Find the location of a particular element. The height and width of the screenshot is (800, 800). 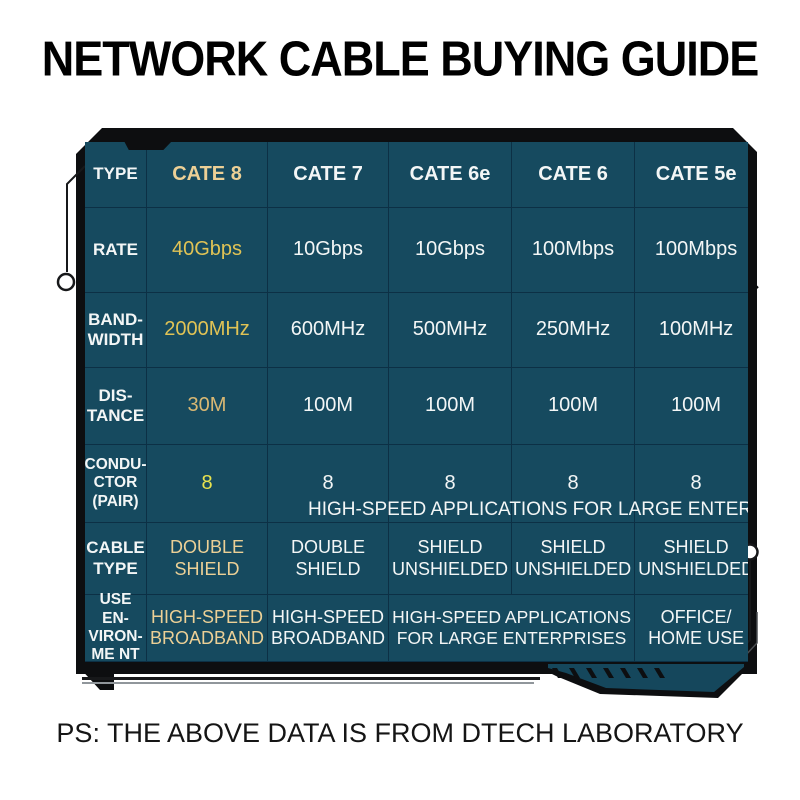

header-cell-type: TYPE is located at coordinates (116, 175).